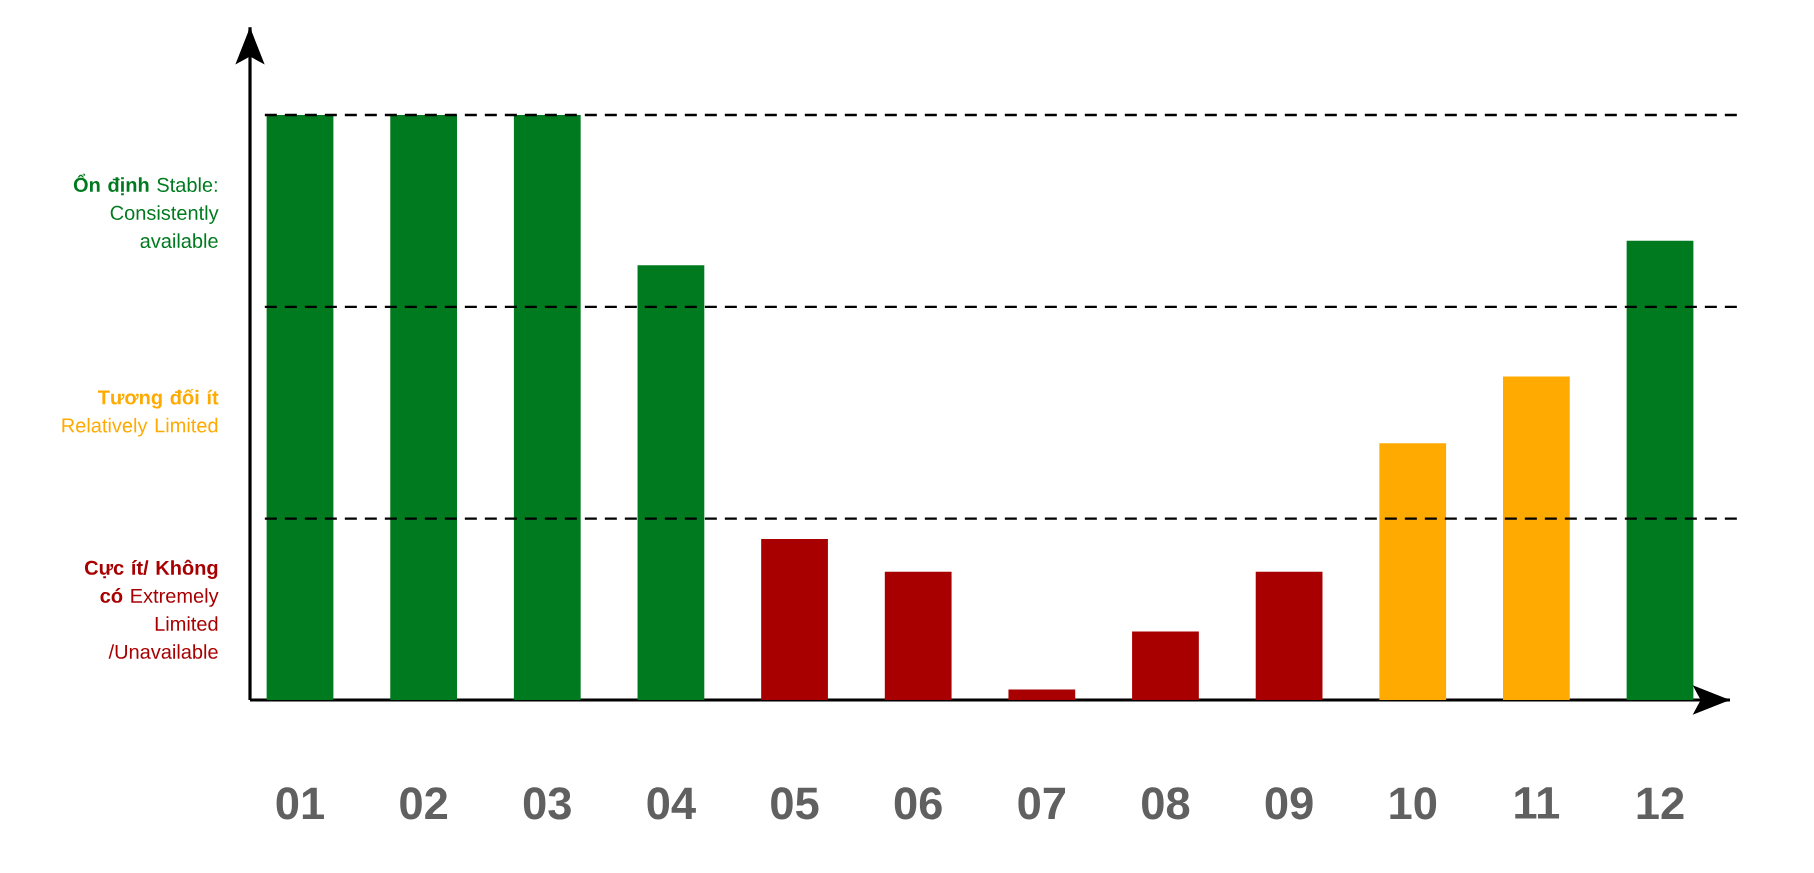  I want to click on x-tick-label: 09, so click(1289, 803).